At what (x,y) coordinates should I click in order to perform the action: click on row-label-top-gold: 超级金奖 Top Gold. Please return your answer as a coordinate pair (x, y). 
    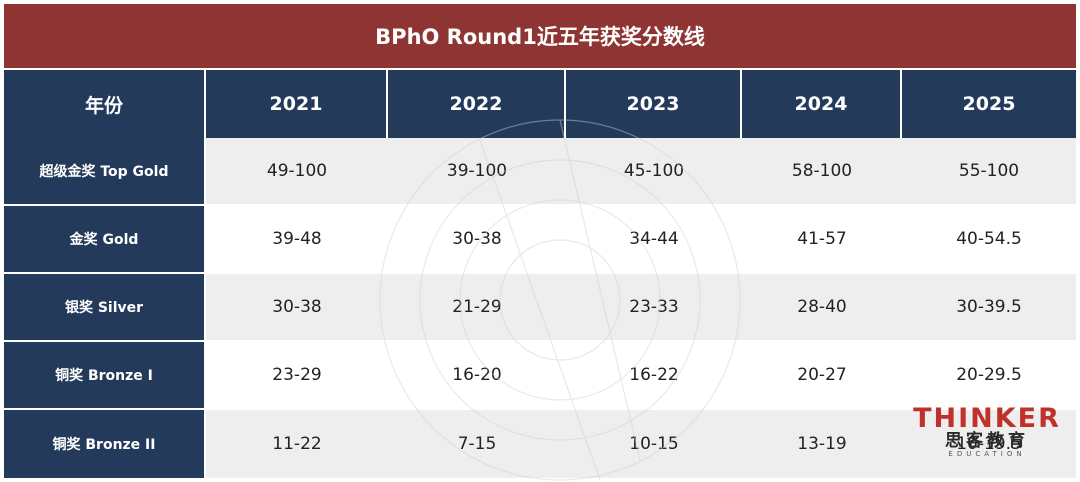
    Looking at the image, I should click on (105, 171).